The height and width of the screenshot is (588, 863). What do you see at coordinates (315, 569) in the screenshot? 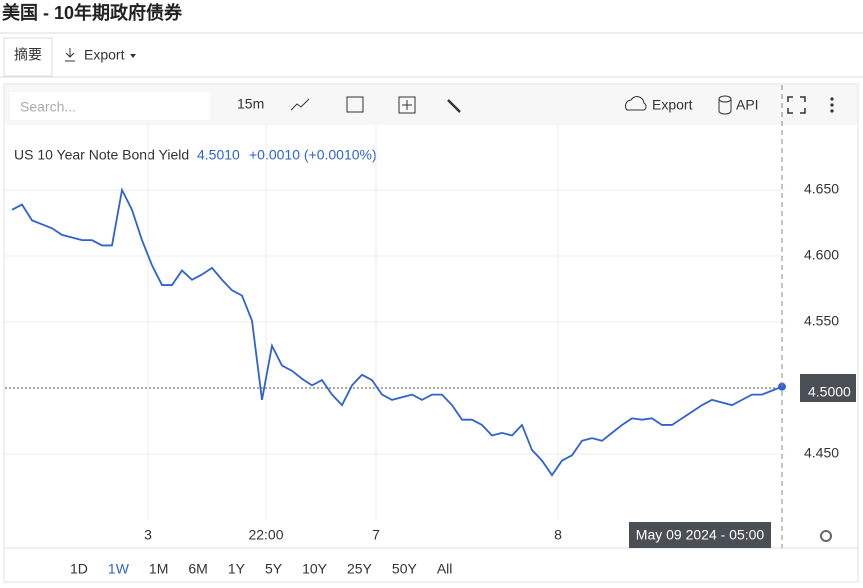
I see `range-button: 10Y` at bounding box center [315, 569].